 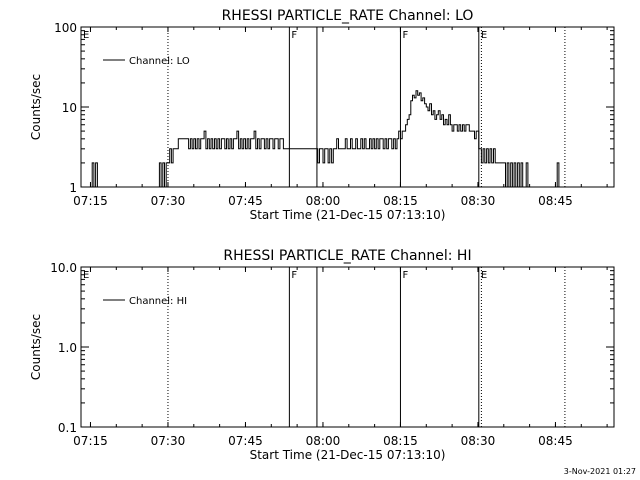 I want to click on y-tick-label: 10, so click(x=69, y=108).